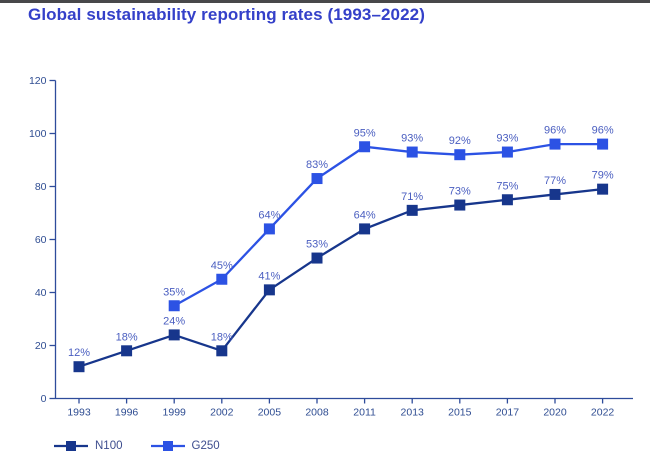 The width and height of the screenshot is (650, 468). What do you see at coordinates (365, 133) in the screenshot?
I see `data-label-g250: 95%` at bounding box center [365, 133].